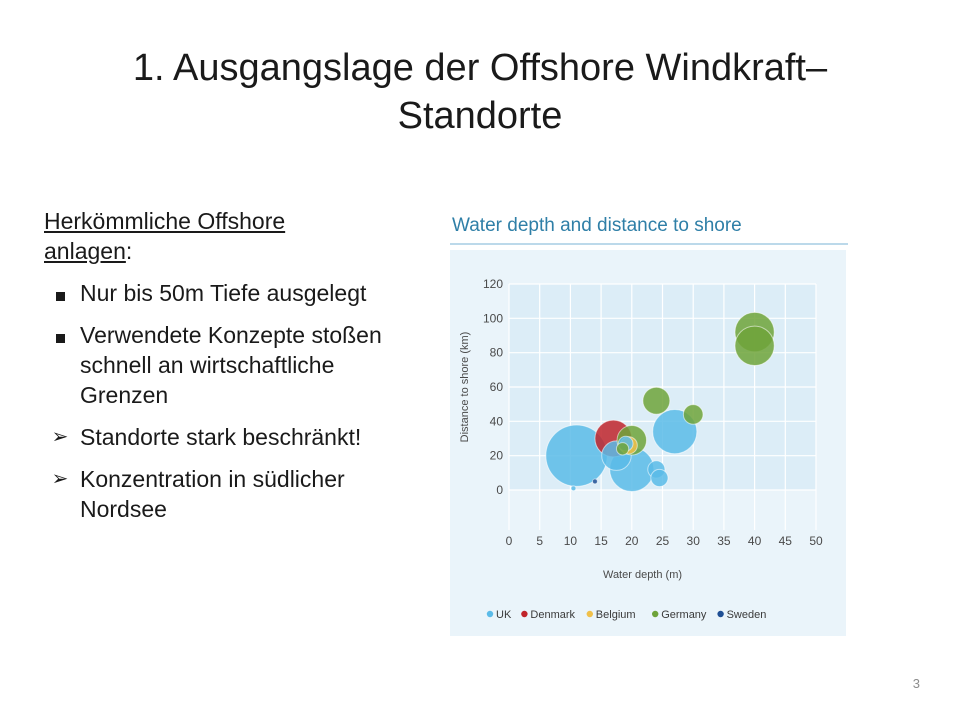  I want to click on y-tick-label: 40, so click(497, 421).